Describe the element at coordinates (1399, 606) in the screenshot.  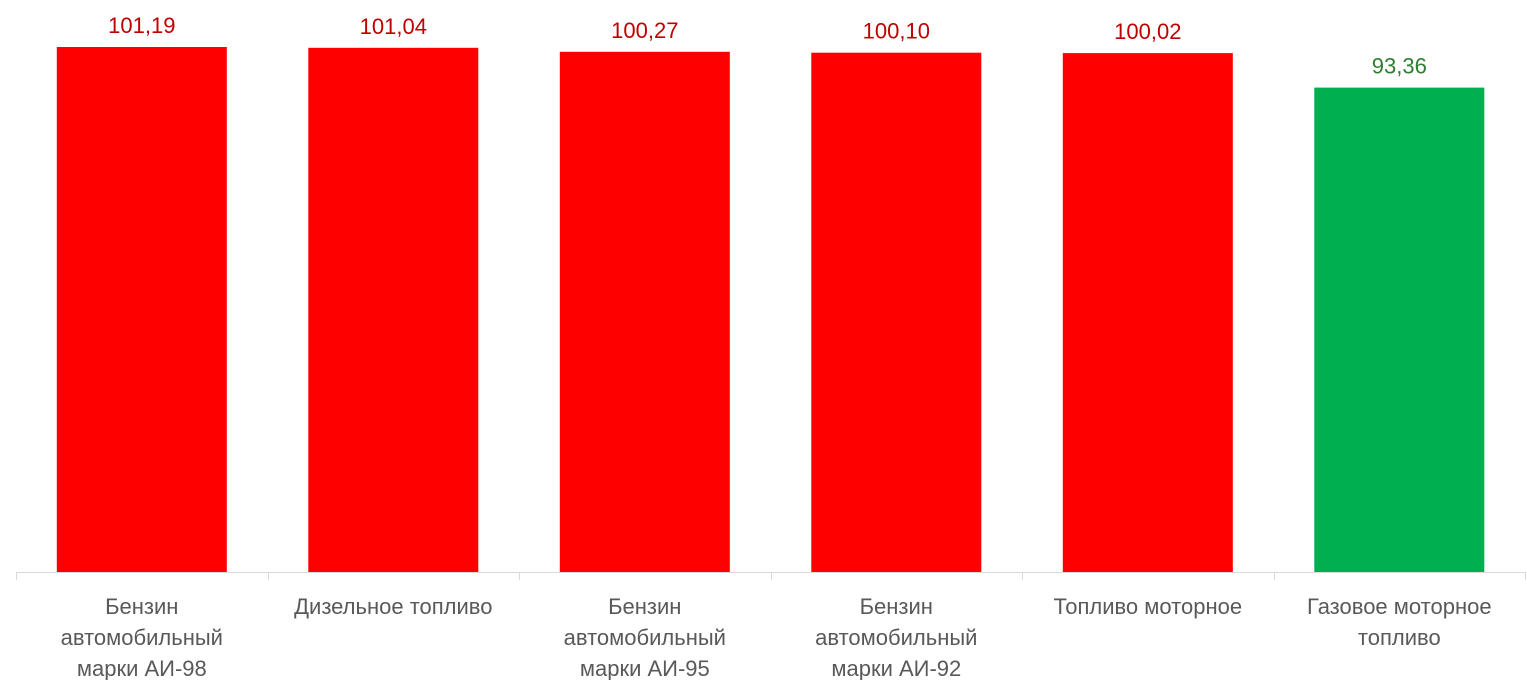
I see `category-label-line: Газовое моторное` at that location.